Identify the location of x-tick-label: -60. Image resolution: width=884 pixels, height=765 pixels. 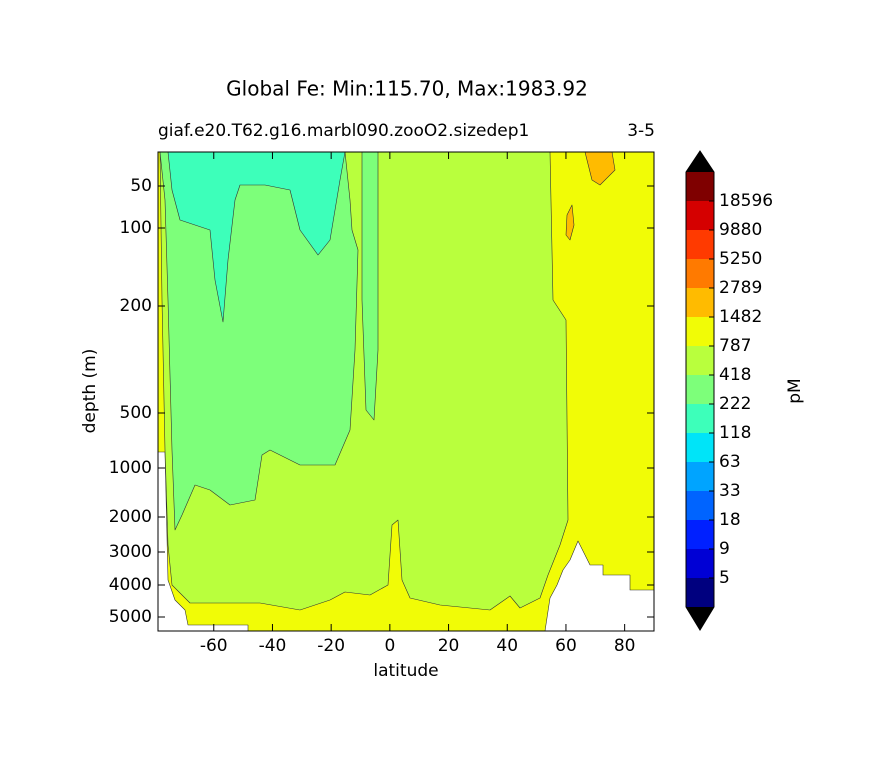
(214, 646).